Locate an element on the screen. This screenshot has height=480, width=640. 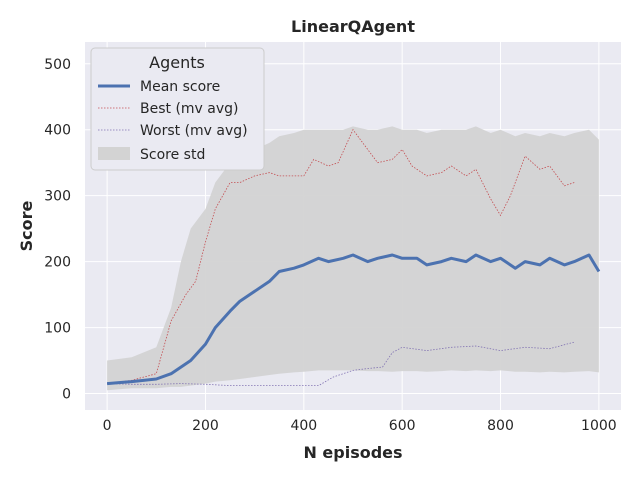
y-tick-label: 0 is located at coordinates (66, 395).